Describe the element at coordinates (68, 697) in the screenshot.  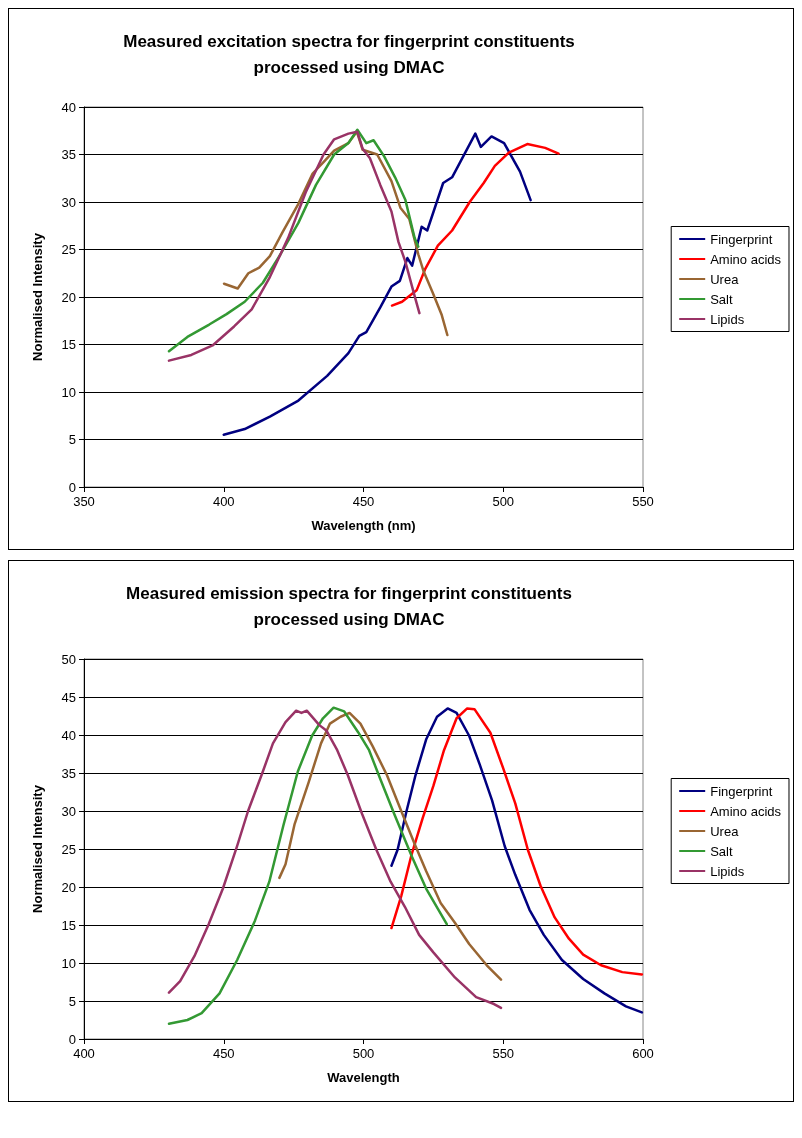
I see `y-tick-label: 45` at that location.